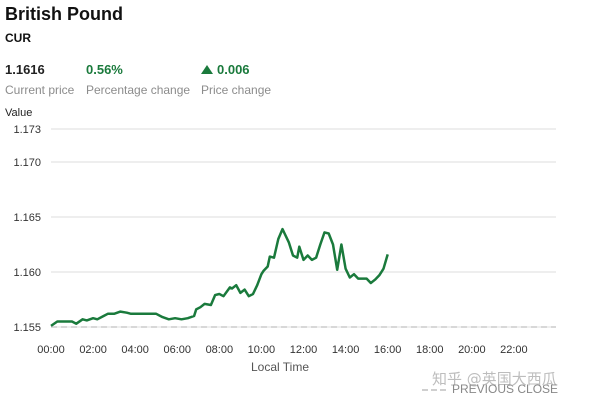  Describe the element at coordinates (494, 379) in the screenshot. I see `watermark: 知乎 @英国大西瓜` at that location.